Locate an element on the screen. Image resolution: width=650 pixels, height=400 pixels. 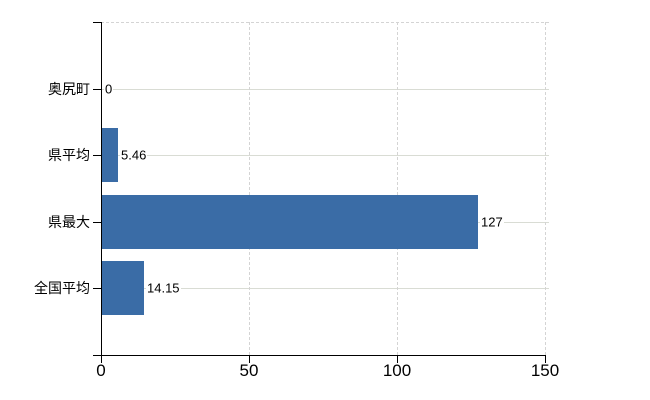
bar-value-label: 0 is located at coordinates (109, 89).